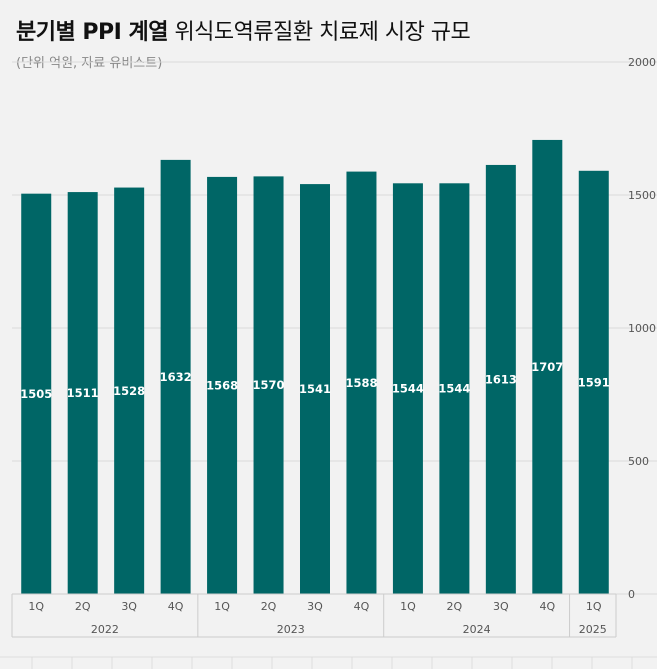 The height and width of the screenshot is (669, 657). Describe the element at coordinates (642, 195) in the screenshot. I see `y-tick-label: 1500` at that location.